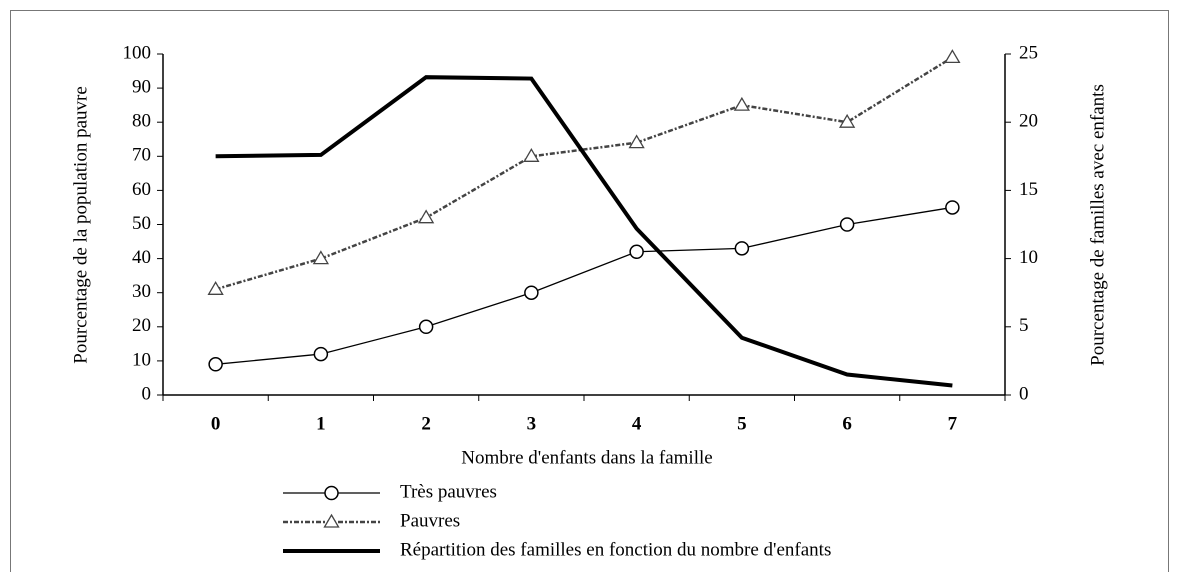 The width and height of the screenshot is (1179, 572). I want to click on y-tick-label: 30, so click(141, 291).